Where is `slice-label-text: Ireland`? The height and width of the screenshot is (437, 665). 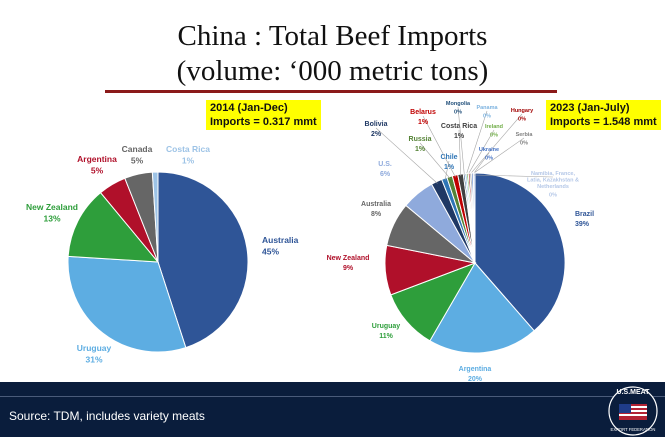
slice-label-text: Ireland is located at coordinates (494, 127).